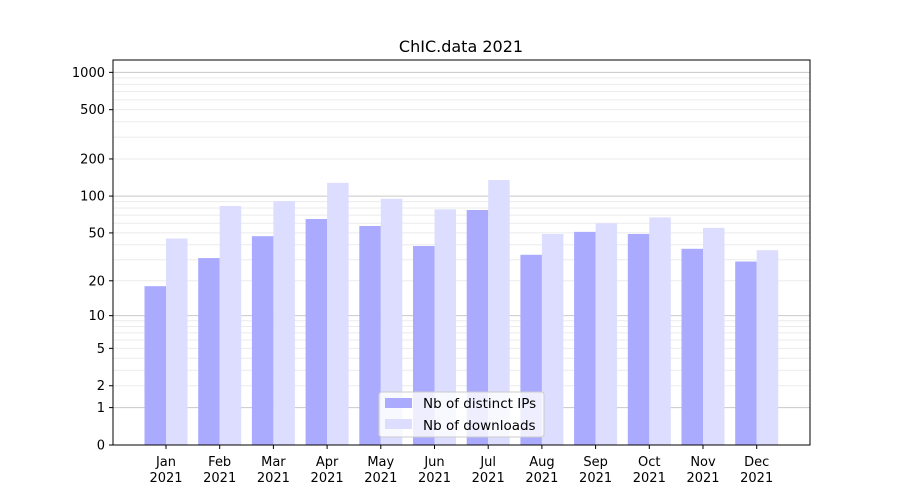 The image size is (900, 504). What do you see at coordinates (433, 462) in the screenshot?
I see `x-tick-label: Jun` at bounding box center [433, 462].